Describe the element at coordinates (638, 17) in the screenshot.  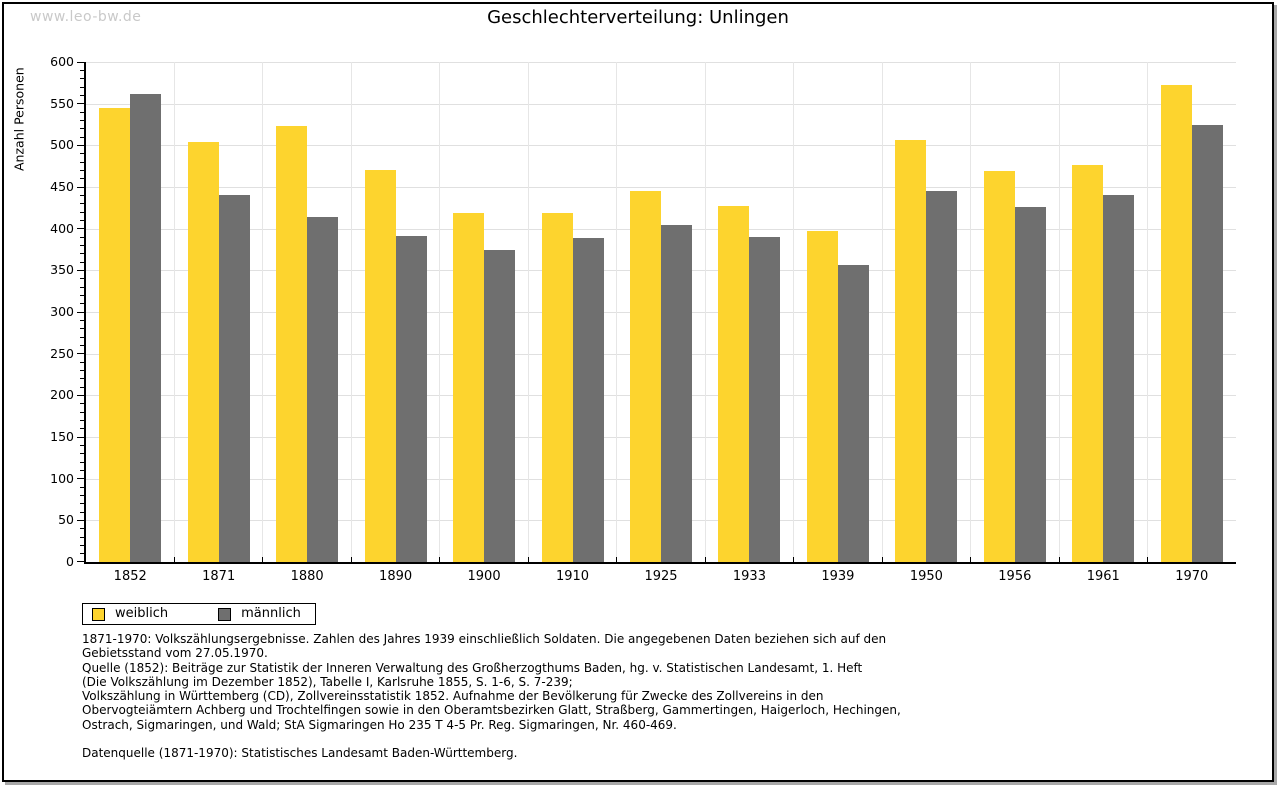
I see `chart-title: Geschlechterverteilung: Unlingen` at that location.